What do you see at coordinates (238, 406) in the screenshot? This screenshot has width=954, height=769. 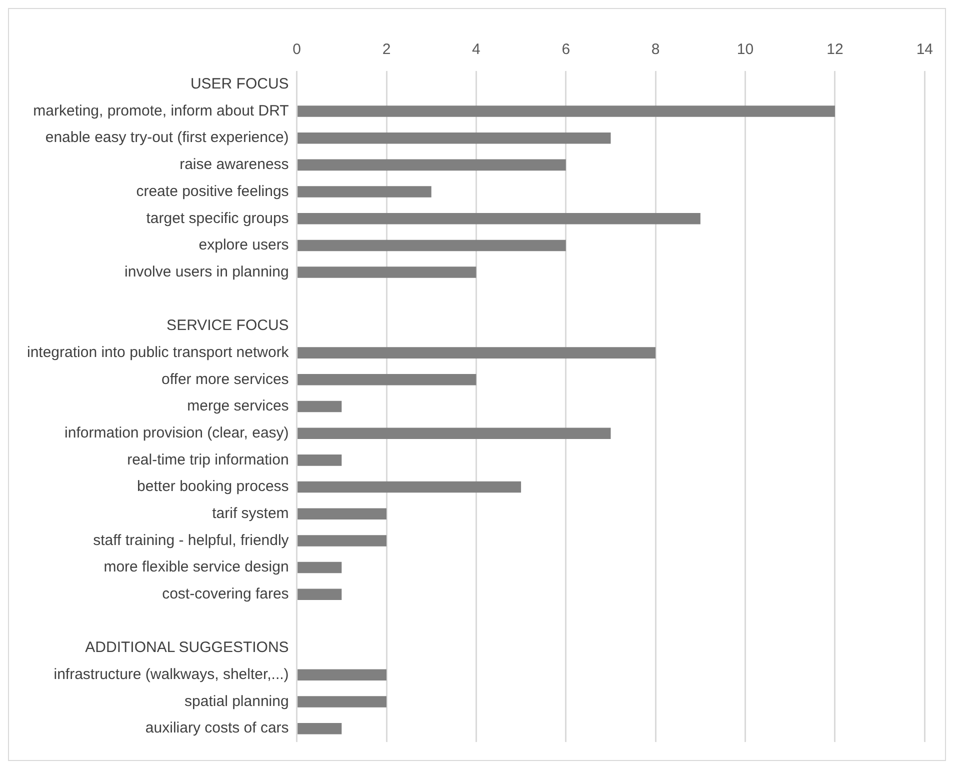 I see `y-tick-label: merge services` at bounding box center [238, 406].